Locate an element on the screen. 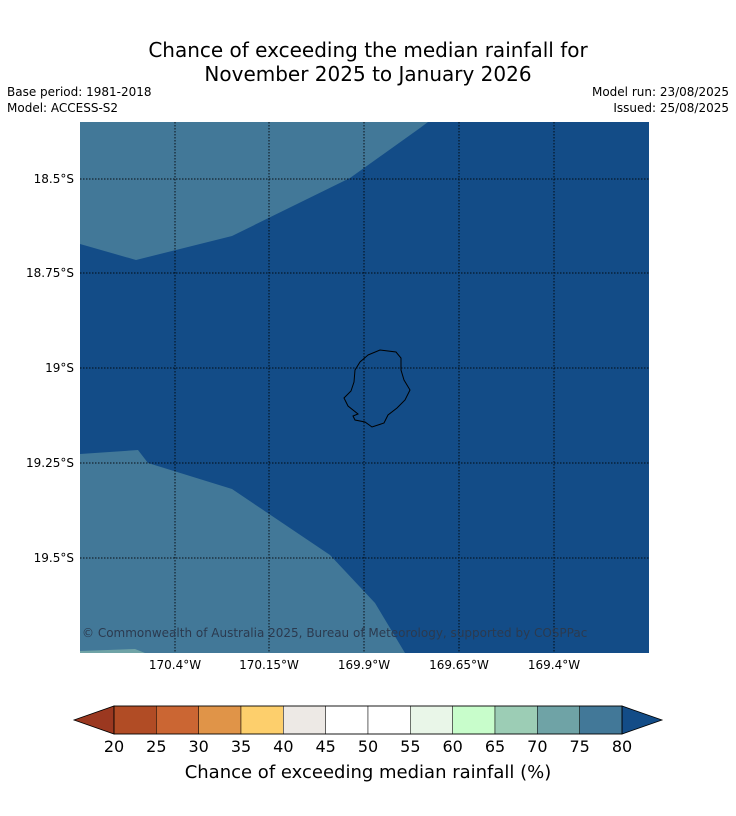 Image resolution: width=736 pixels, height=816 pixels. colorbar-title: Chance of exceeding median rainfall (%) is located at coordinates (368, 772).